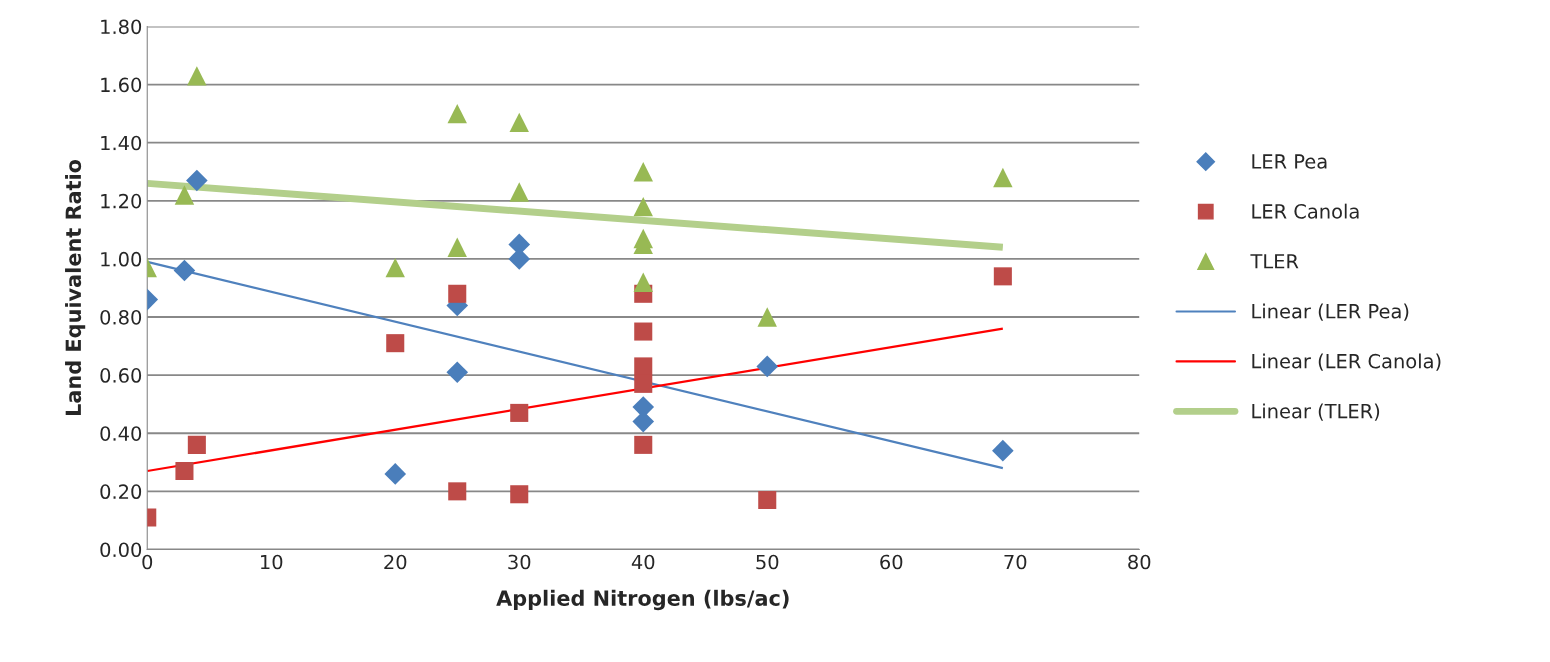 Image resolution: width=1550 pixels, height=662 pixels. I want to click on y-tick-label: 0.60, so click(121, 375).